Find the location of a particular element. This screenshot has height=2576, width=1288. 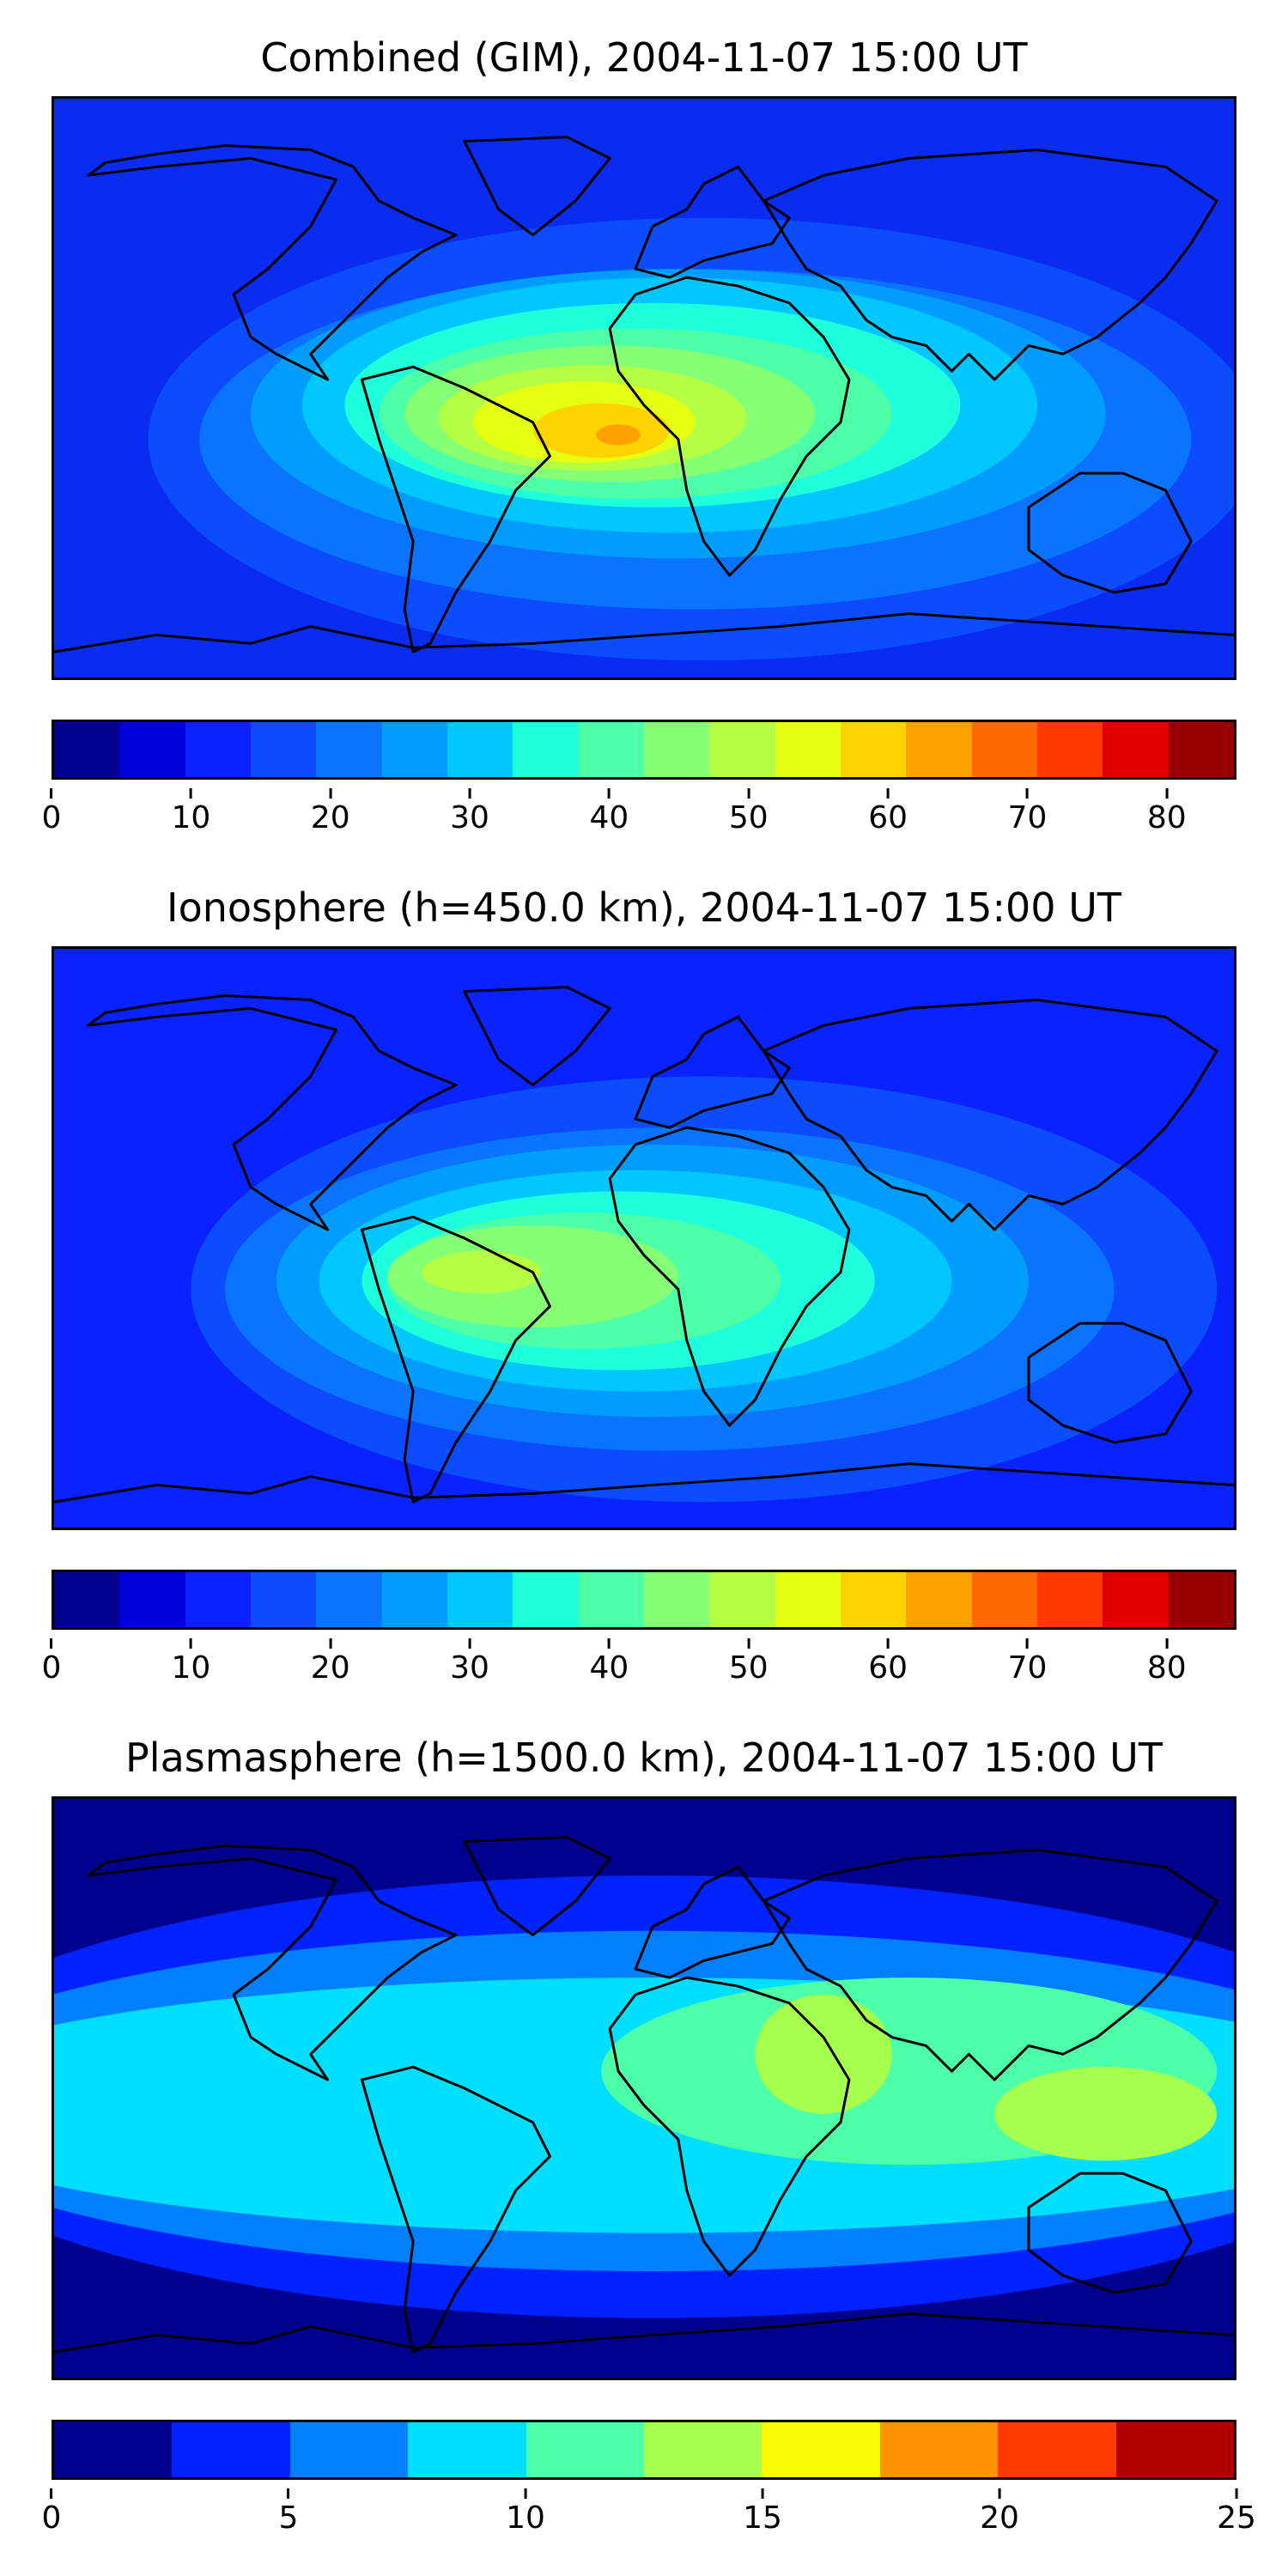

africa-coast is located at coordinates (729, 426).